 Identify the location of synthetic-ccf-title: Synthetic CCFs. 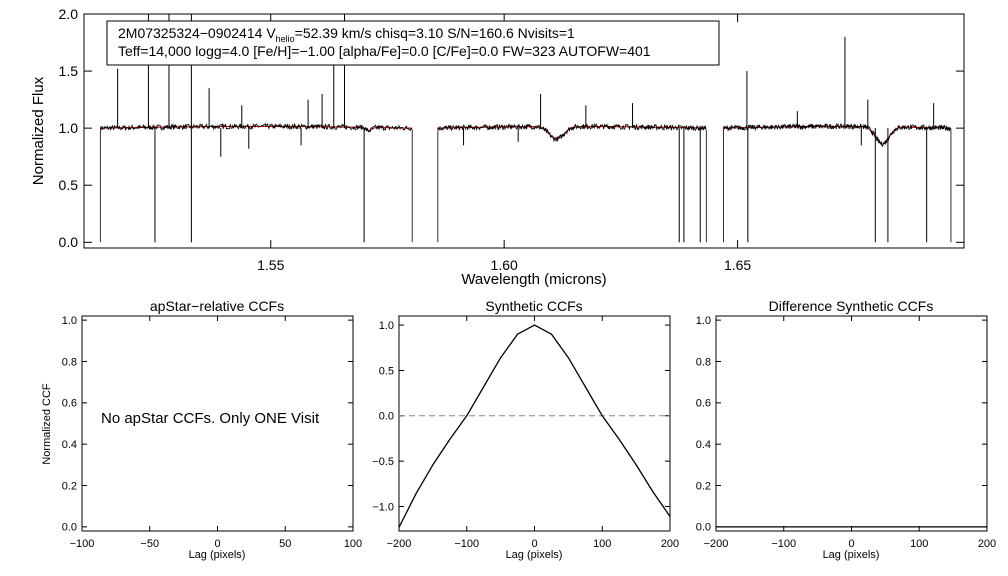
(533, 306).